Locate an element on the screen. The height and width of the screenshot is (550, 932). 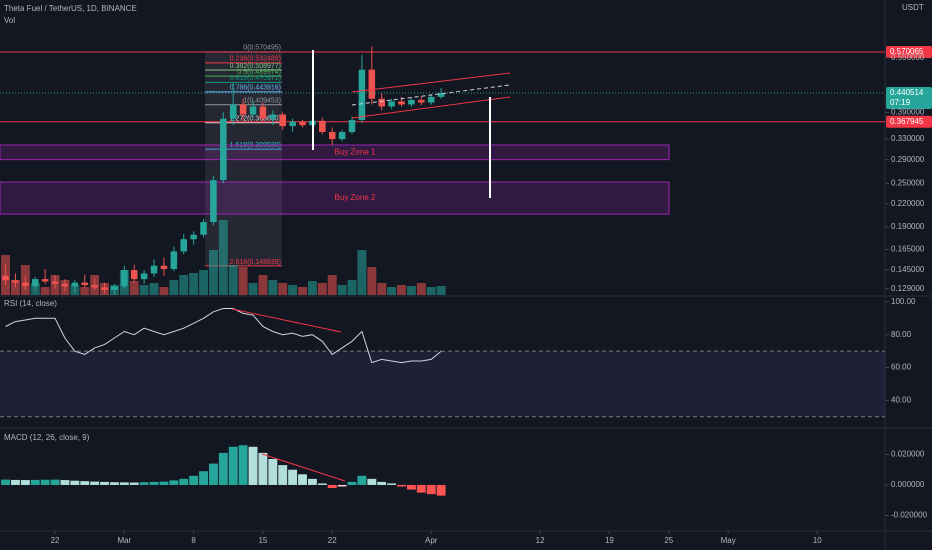
macd-title: MACD (12, 26, close, 9) is located at coordinates (47, 437).